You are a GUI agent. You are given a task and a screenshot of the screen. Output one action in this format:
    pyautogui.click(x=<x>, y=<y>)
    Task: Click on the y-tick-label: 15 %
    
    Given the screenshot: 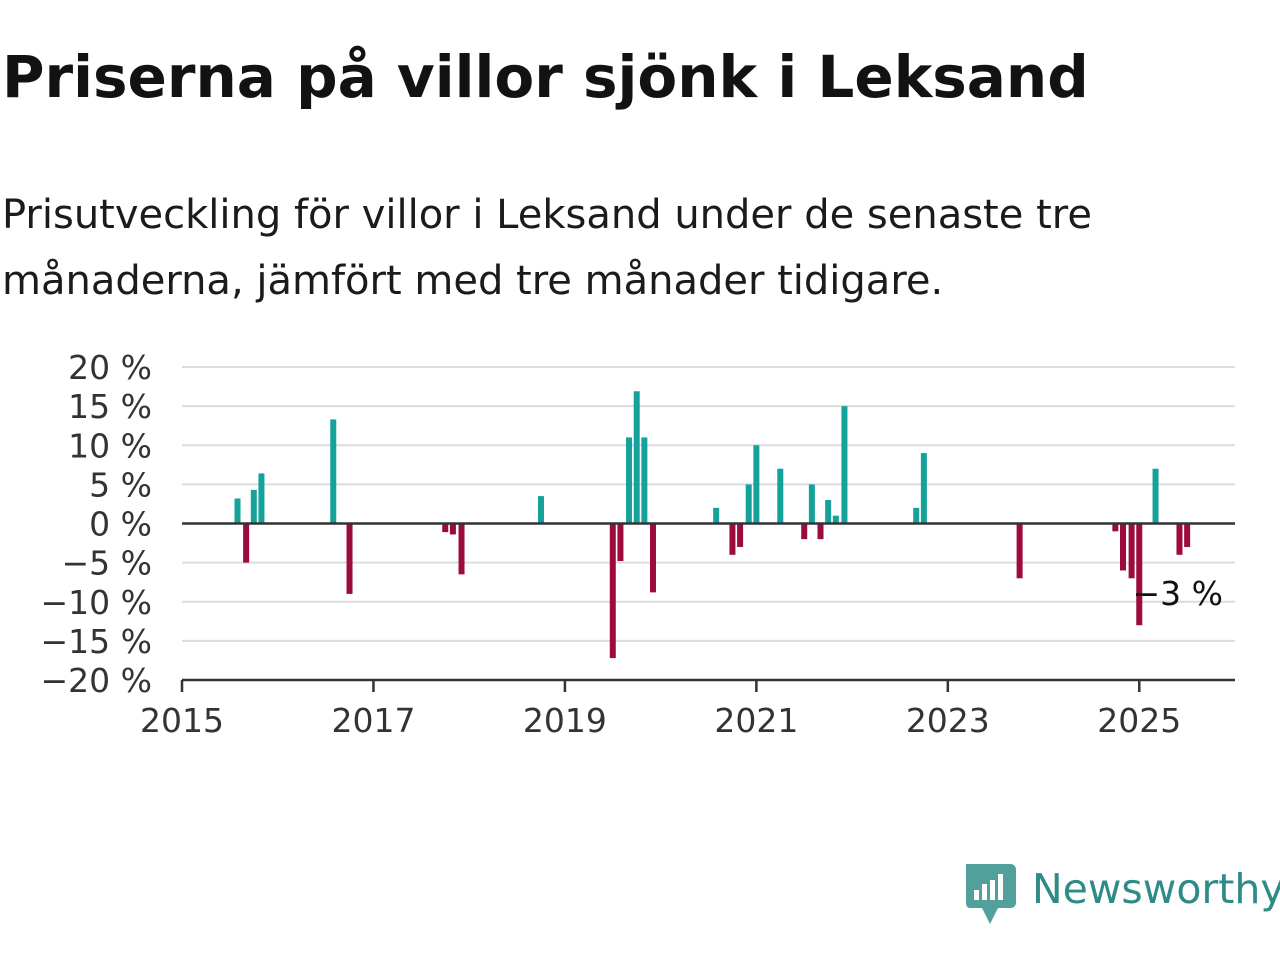 What is the action you would take?
    pyautogui.click(x=110, y=406)
    